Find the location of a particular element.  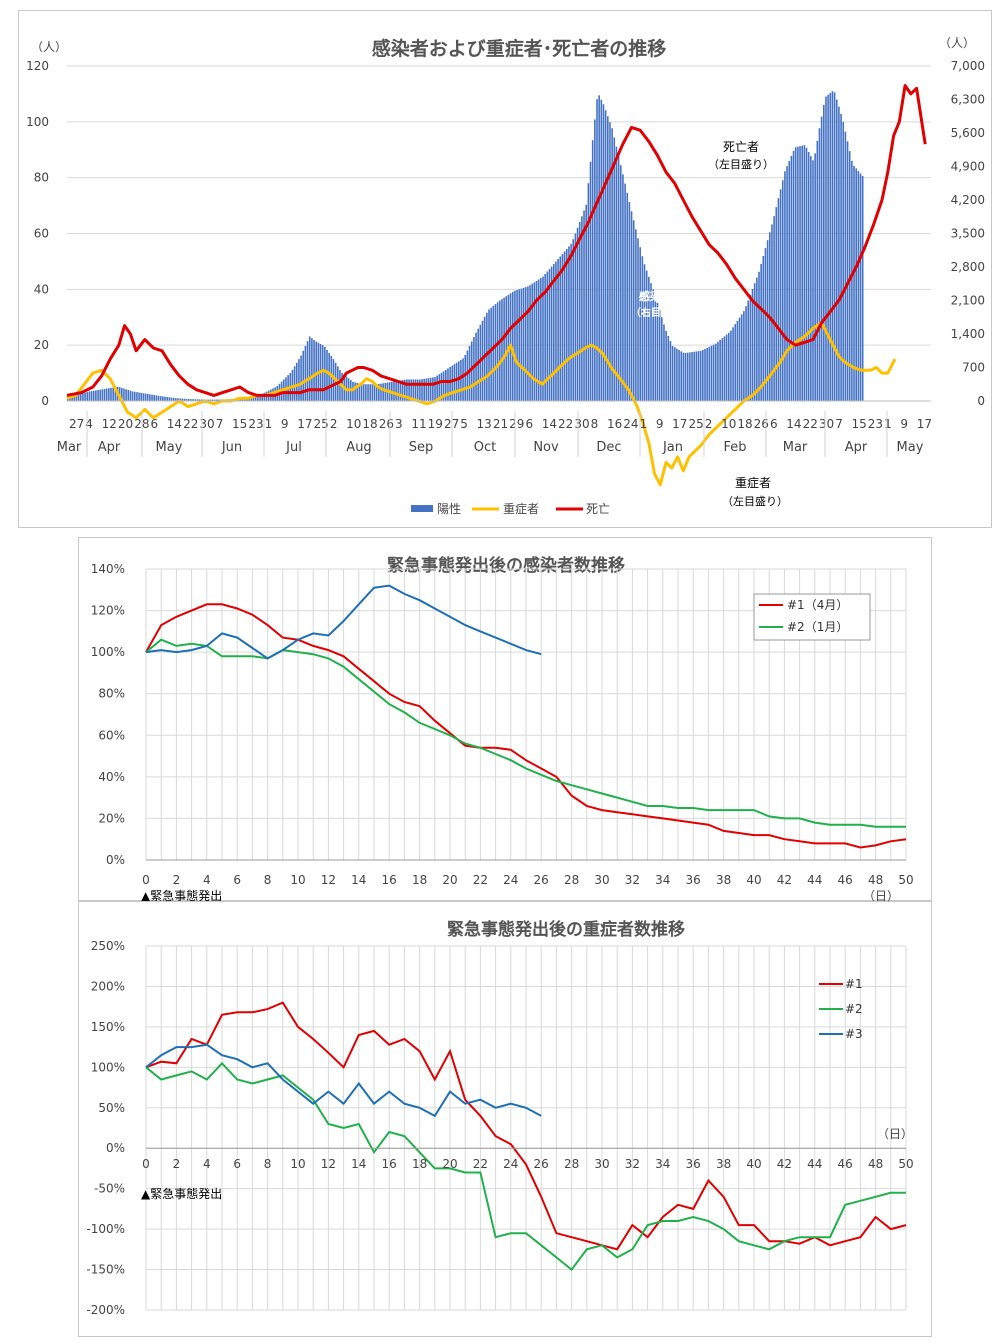

y-tick-label: 250% is located at coordinates (108, 946).